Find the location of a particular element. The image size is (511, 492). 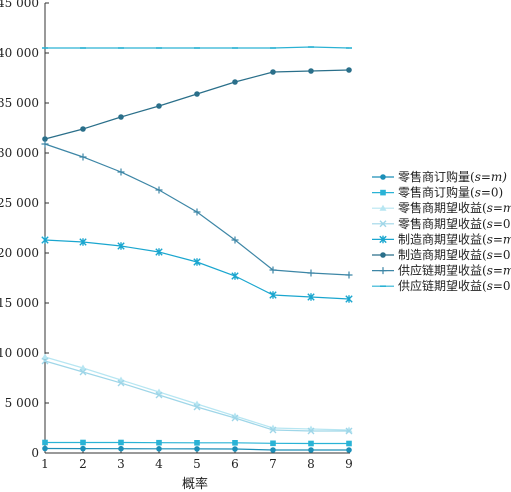

legend-item: 制造商期望收益(s=m) is located at coordinates (441, 238).